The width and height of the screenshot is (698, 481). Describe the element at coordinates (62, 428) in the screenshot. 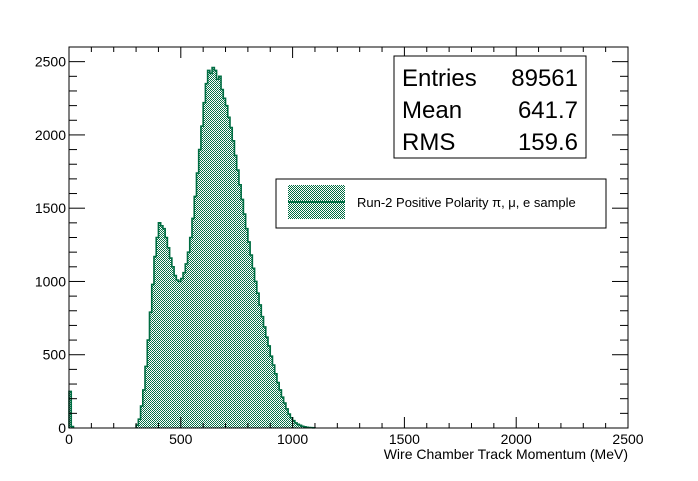

I see `y-tick-label-0: 0` at that location.